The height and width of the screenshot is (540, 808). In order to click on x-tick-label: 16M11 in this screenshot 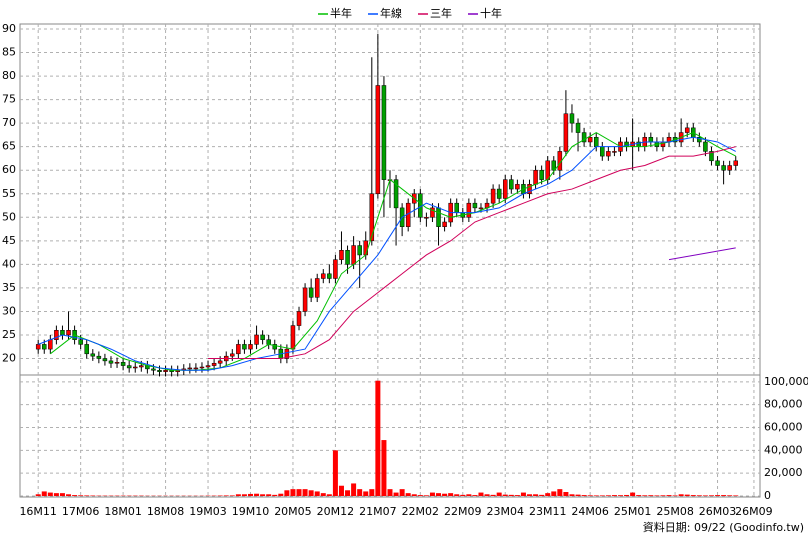, I will do `click(38, 511)`.